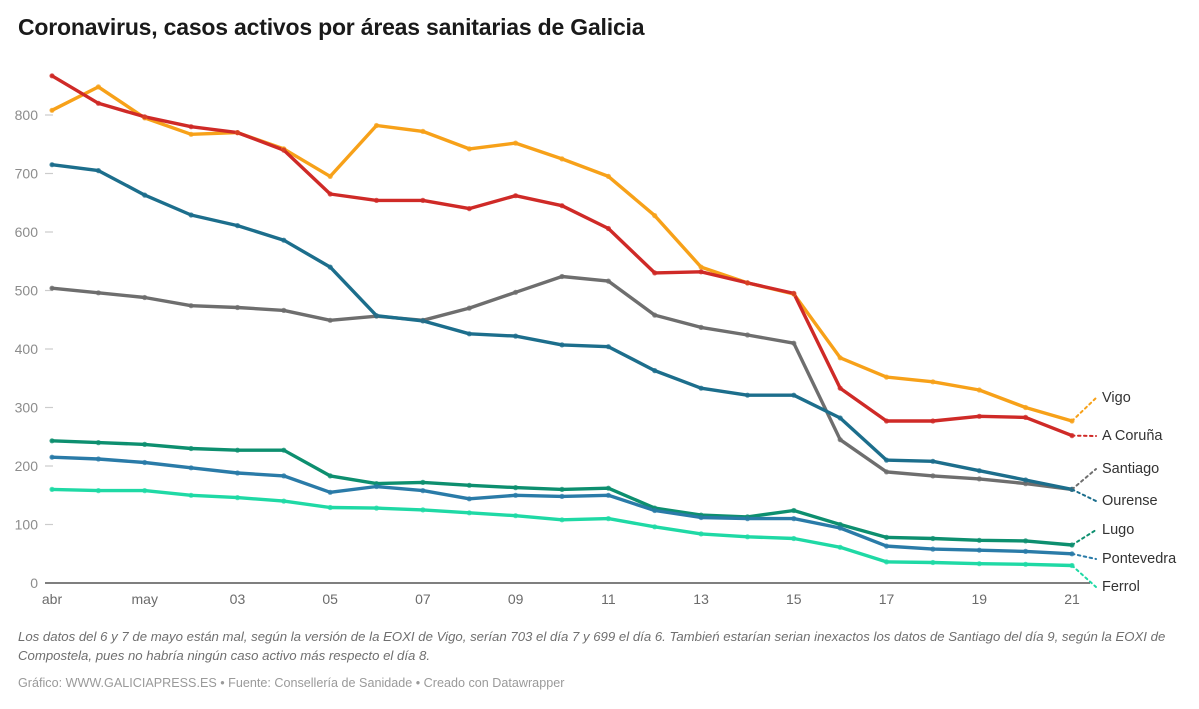 Image resolution: width=1199 pixels, height=709 pixels. What do you see at coordinates (27, 232) in the screenshot?
I see `y-tick-label: 600` at bounding box center [27, 232].